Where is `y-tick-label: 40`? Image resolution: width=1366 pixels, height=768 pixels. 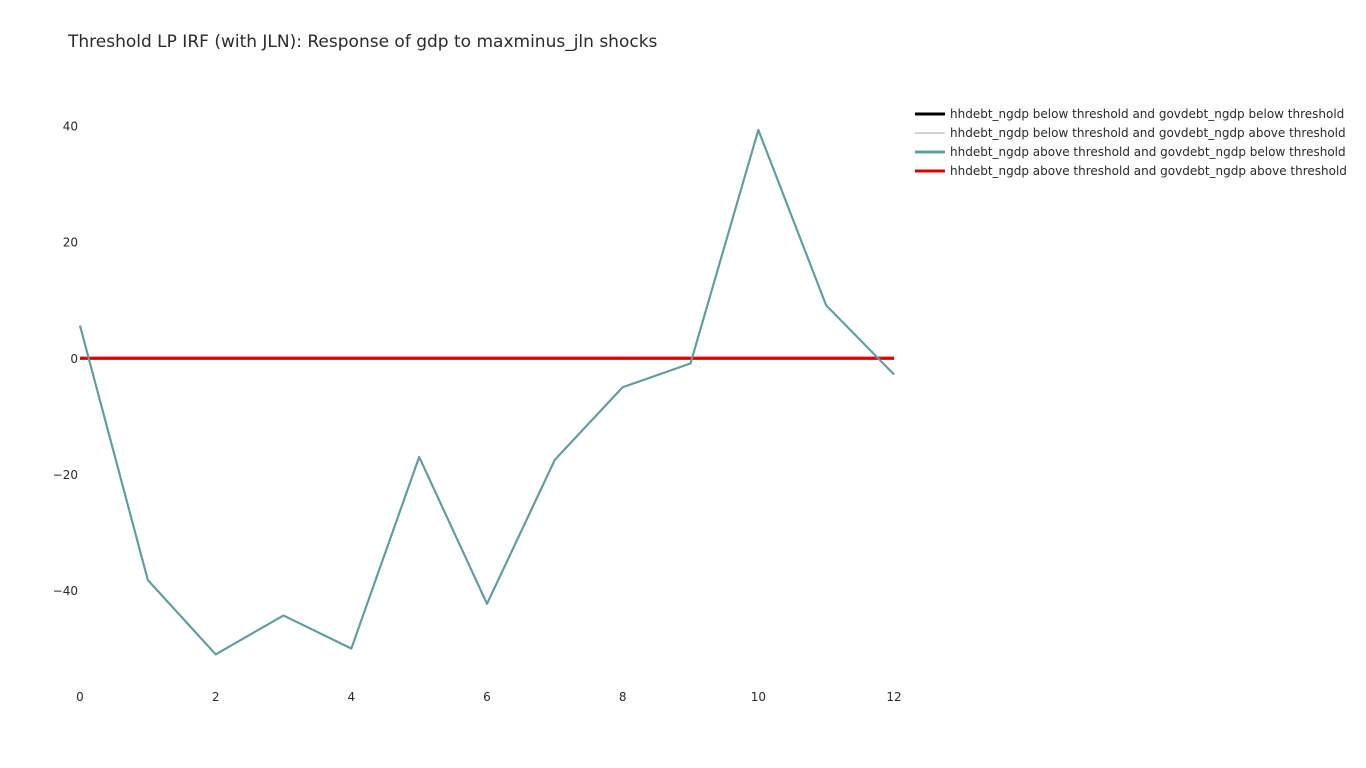
y-tick-label: 40 is located at coordinates (70, 126).